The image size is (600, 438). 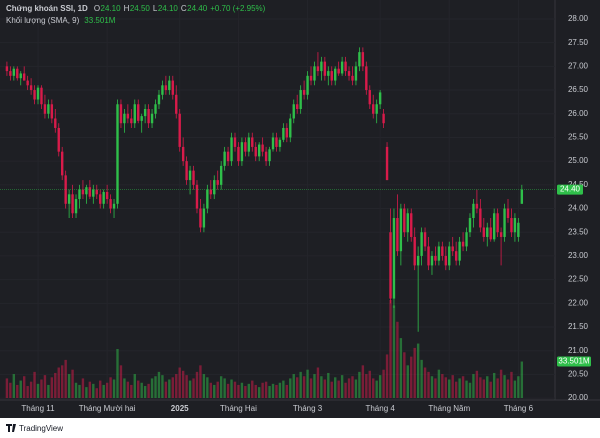 I want to click on y-tick-label: 23.00, so click(x=578, y=255).